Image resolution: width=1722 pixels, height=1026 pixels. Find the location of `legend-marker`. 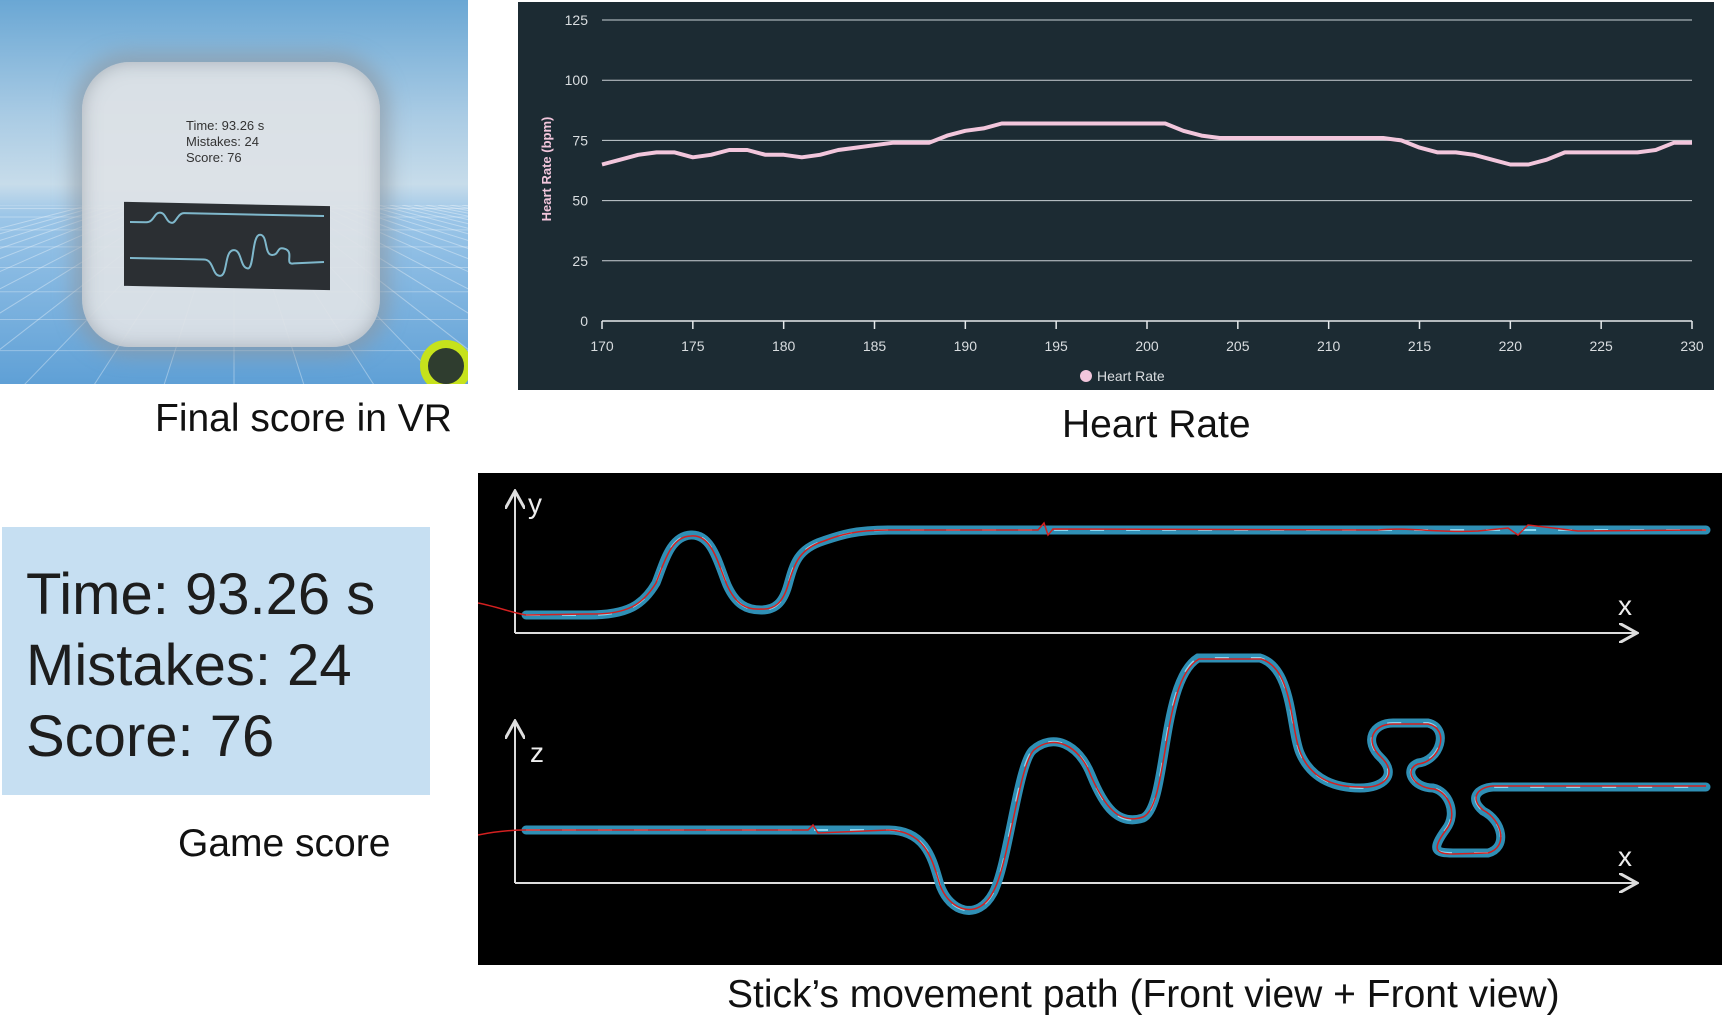

legend-marker is located at coordinates (1086, 376).